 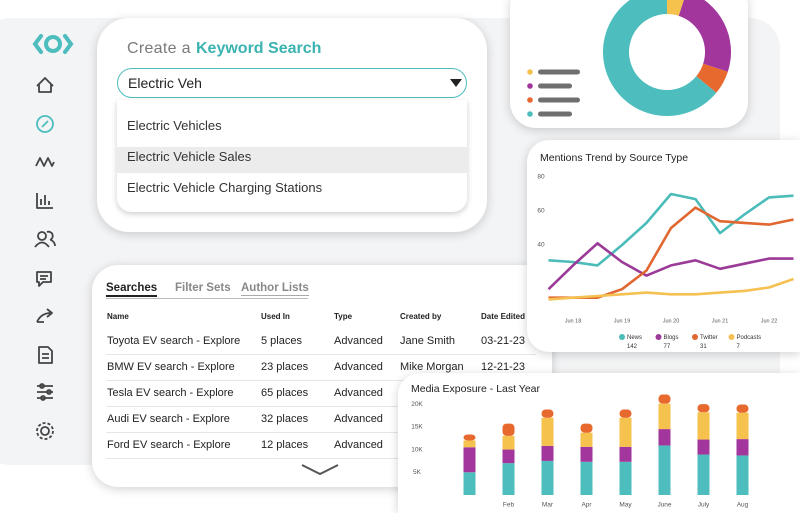 What do you see at coordinates (667, 347) in the screenshot?
I see `legend-total: 77` at bounding box center [667, 347].